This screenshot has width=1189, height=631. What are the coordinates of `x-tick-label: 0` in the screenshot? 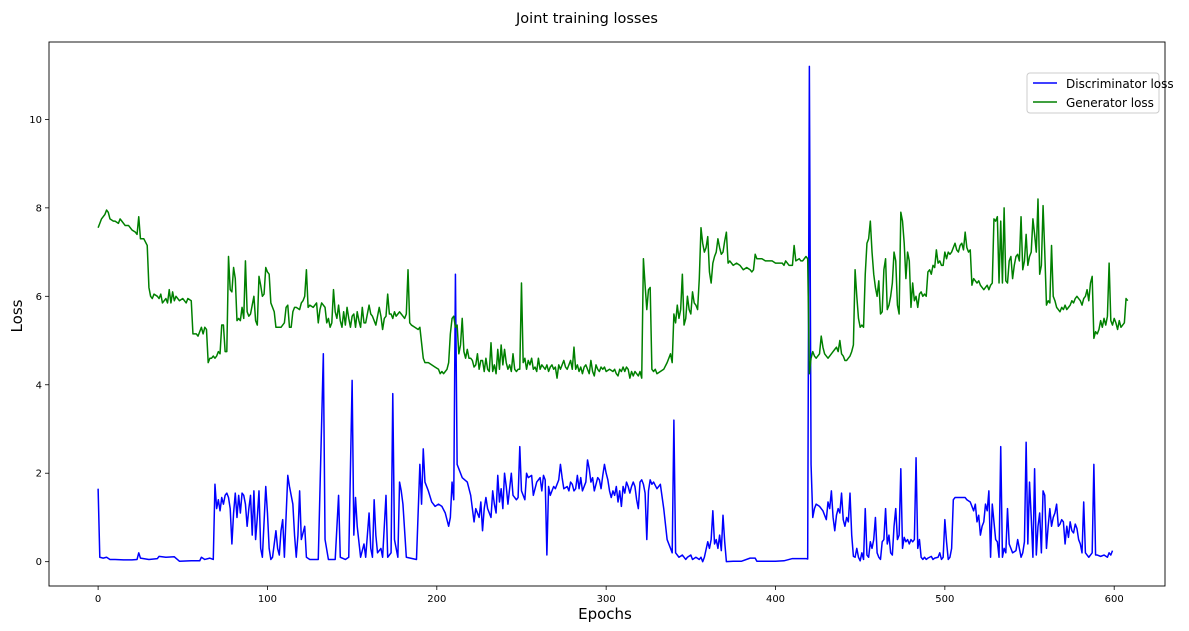 It's located at (98, 599).